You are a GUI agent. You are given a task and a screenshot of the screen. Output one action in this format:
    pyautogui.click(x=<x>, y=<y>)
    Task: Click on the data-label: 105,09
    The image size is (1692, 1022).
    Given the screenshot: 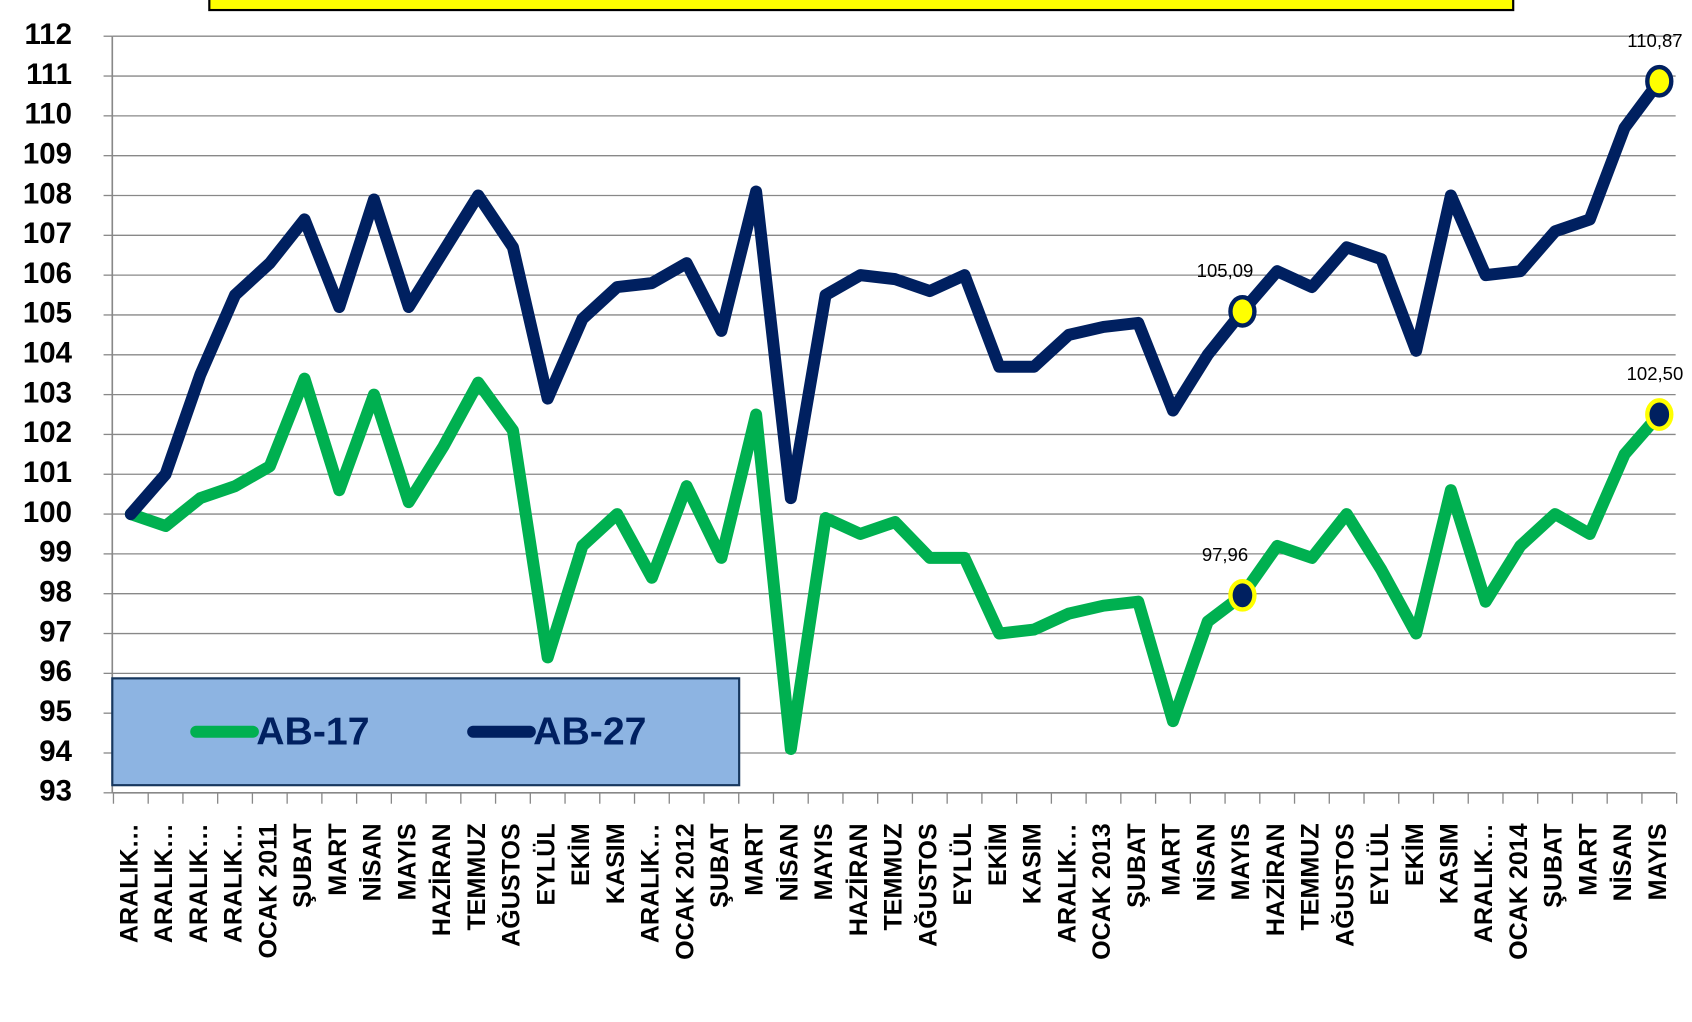 What is the action you would take?
    pyautogui.click(x=1225, y=270)
    